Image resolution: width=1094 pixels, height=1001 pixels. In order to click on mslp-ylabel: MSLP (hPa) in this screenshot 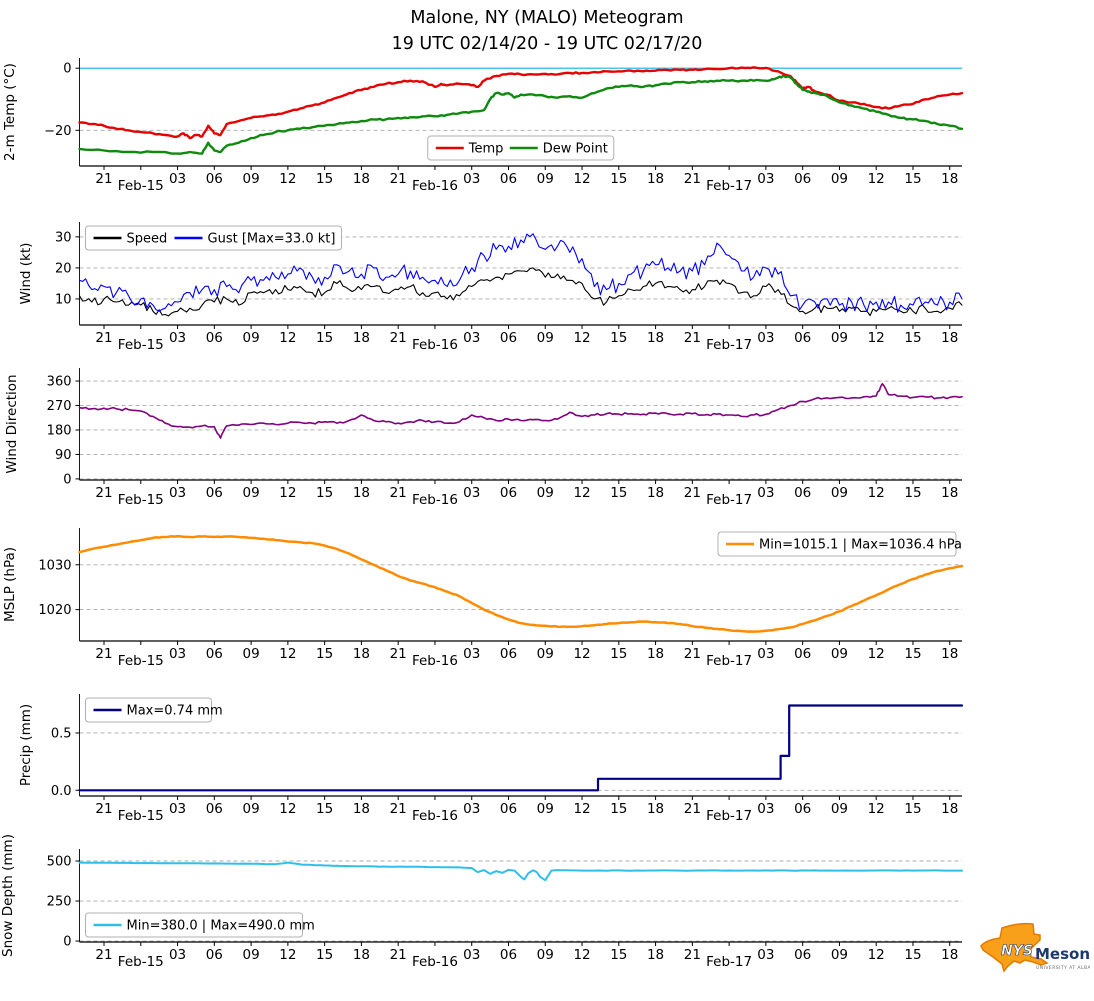, I will do `click(10, 584)`.